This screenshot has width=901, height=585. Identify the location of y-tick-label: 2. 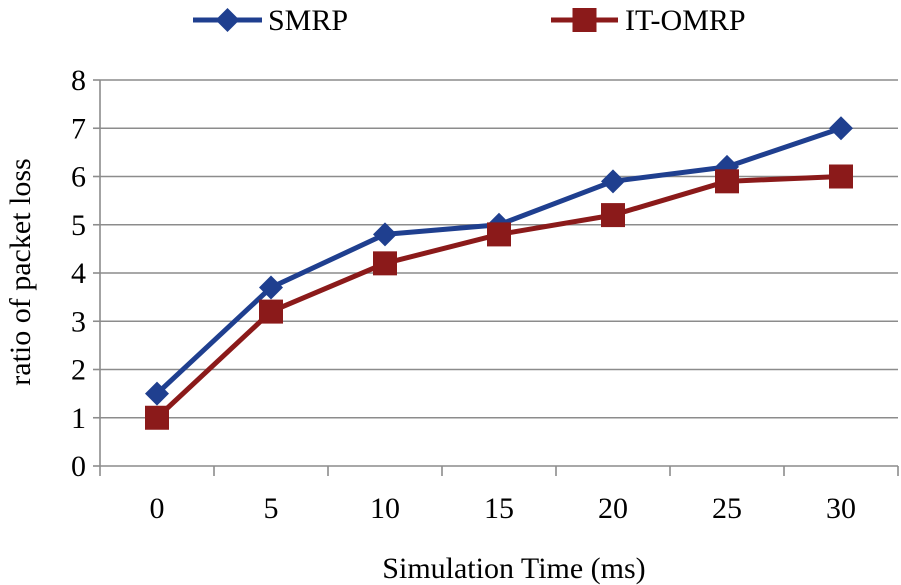
(78, 370).